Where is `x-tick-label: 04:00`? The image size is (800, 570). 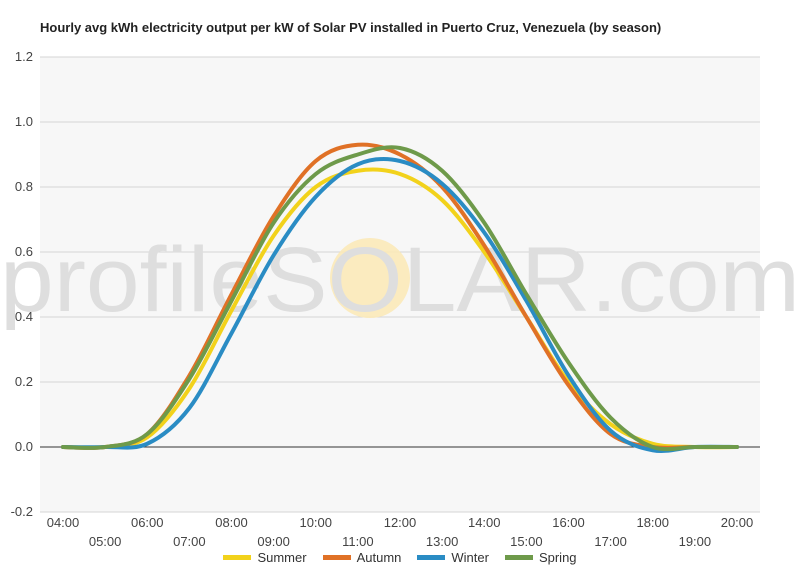 x-tick-label: 04:00 is located at coordinates (63, 522).